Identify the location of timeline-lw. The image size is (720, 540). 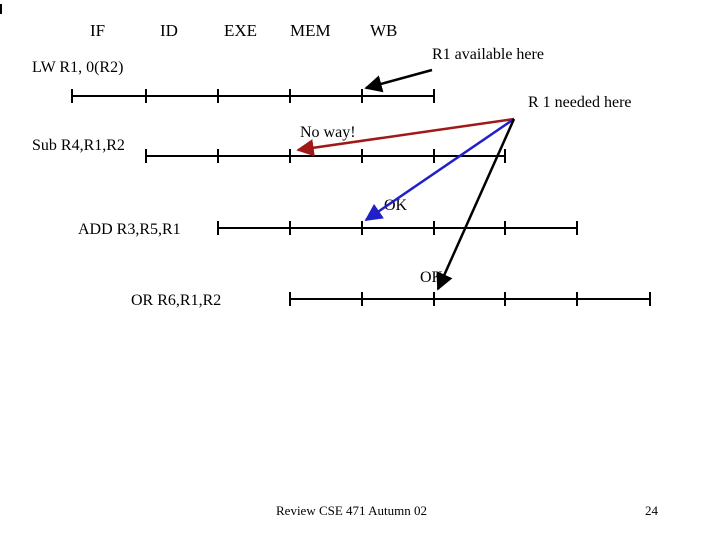
(253, 96).